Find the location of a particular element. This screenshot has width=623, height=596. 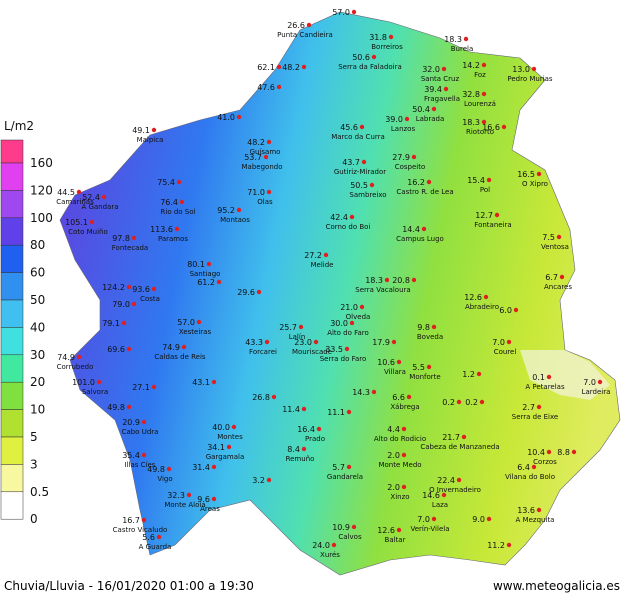

station-value: 11.1 is located at coordinates (336, 412).